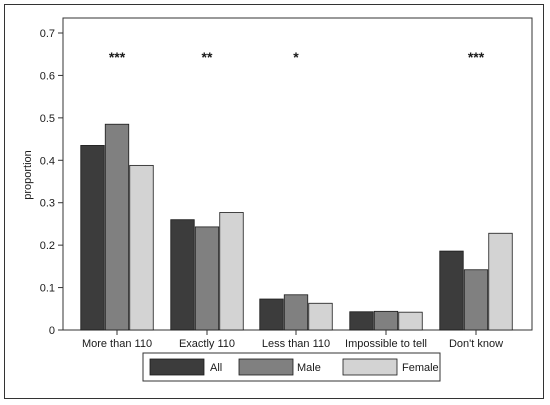 This screenshot has width=550, height=405. Describe the element at coordinates (117, 344) in the screenshot. I see `x-tick-label: More than 110` at that location.